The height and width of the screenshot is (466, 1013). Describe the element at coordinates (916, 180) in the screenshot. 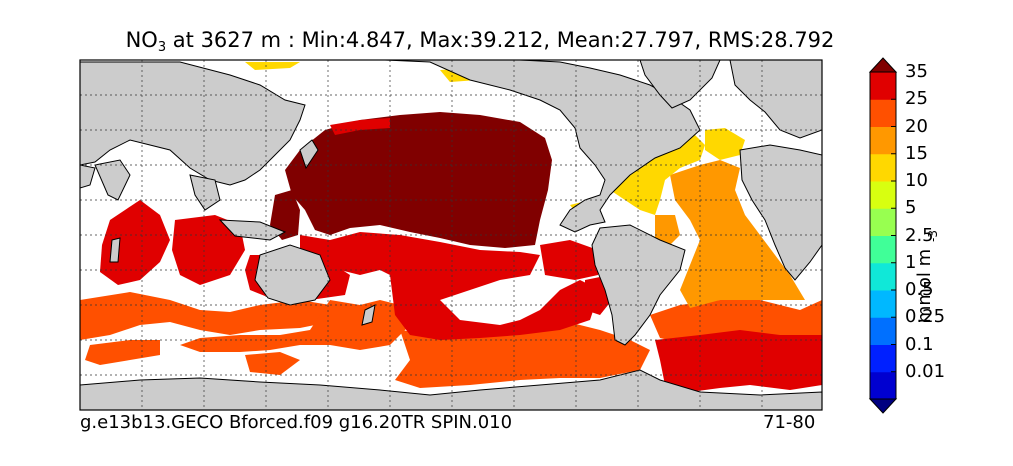

I see `colorbar-tick-label: 10` at that location.